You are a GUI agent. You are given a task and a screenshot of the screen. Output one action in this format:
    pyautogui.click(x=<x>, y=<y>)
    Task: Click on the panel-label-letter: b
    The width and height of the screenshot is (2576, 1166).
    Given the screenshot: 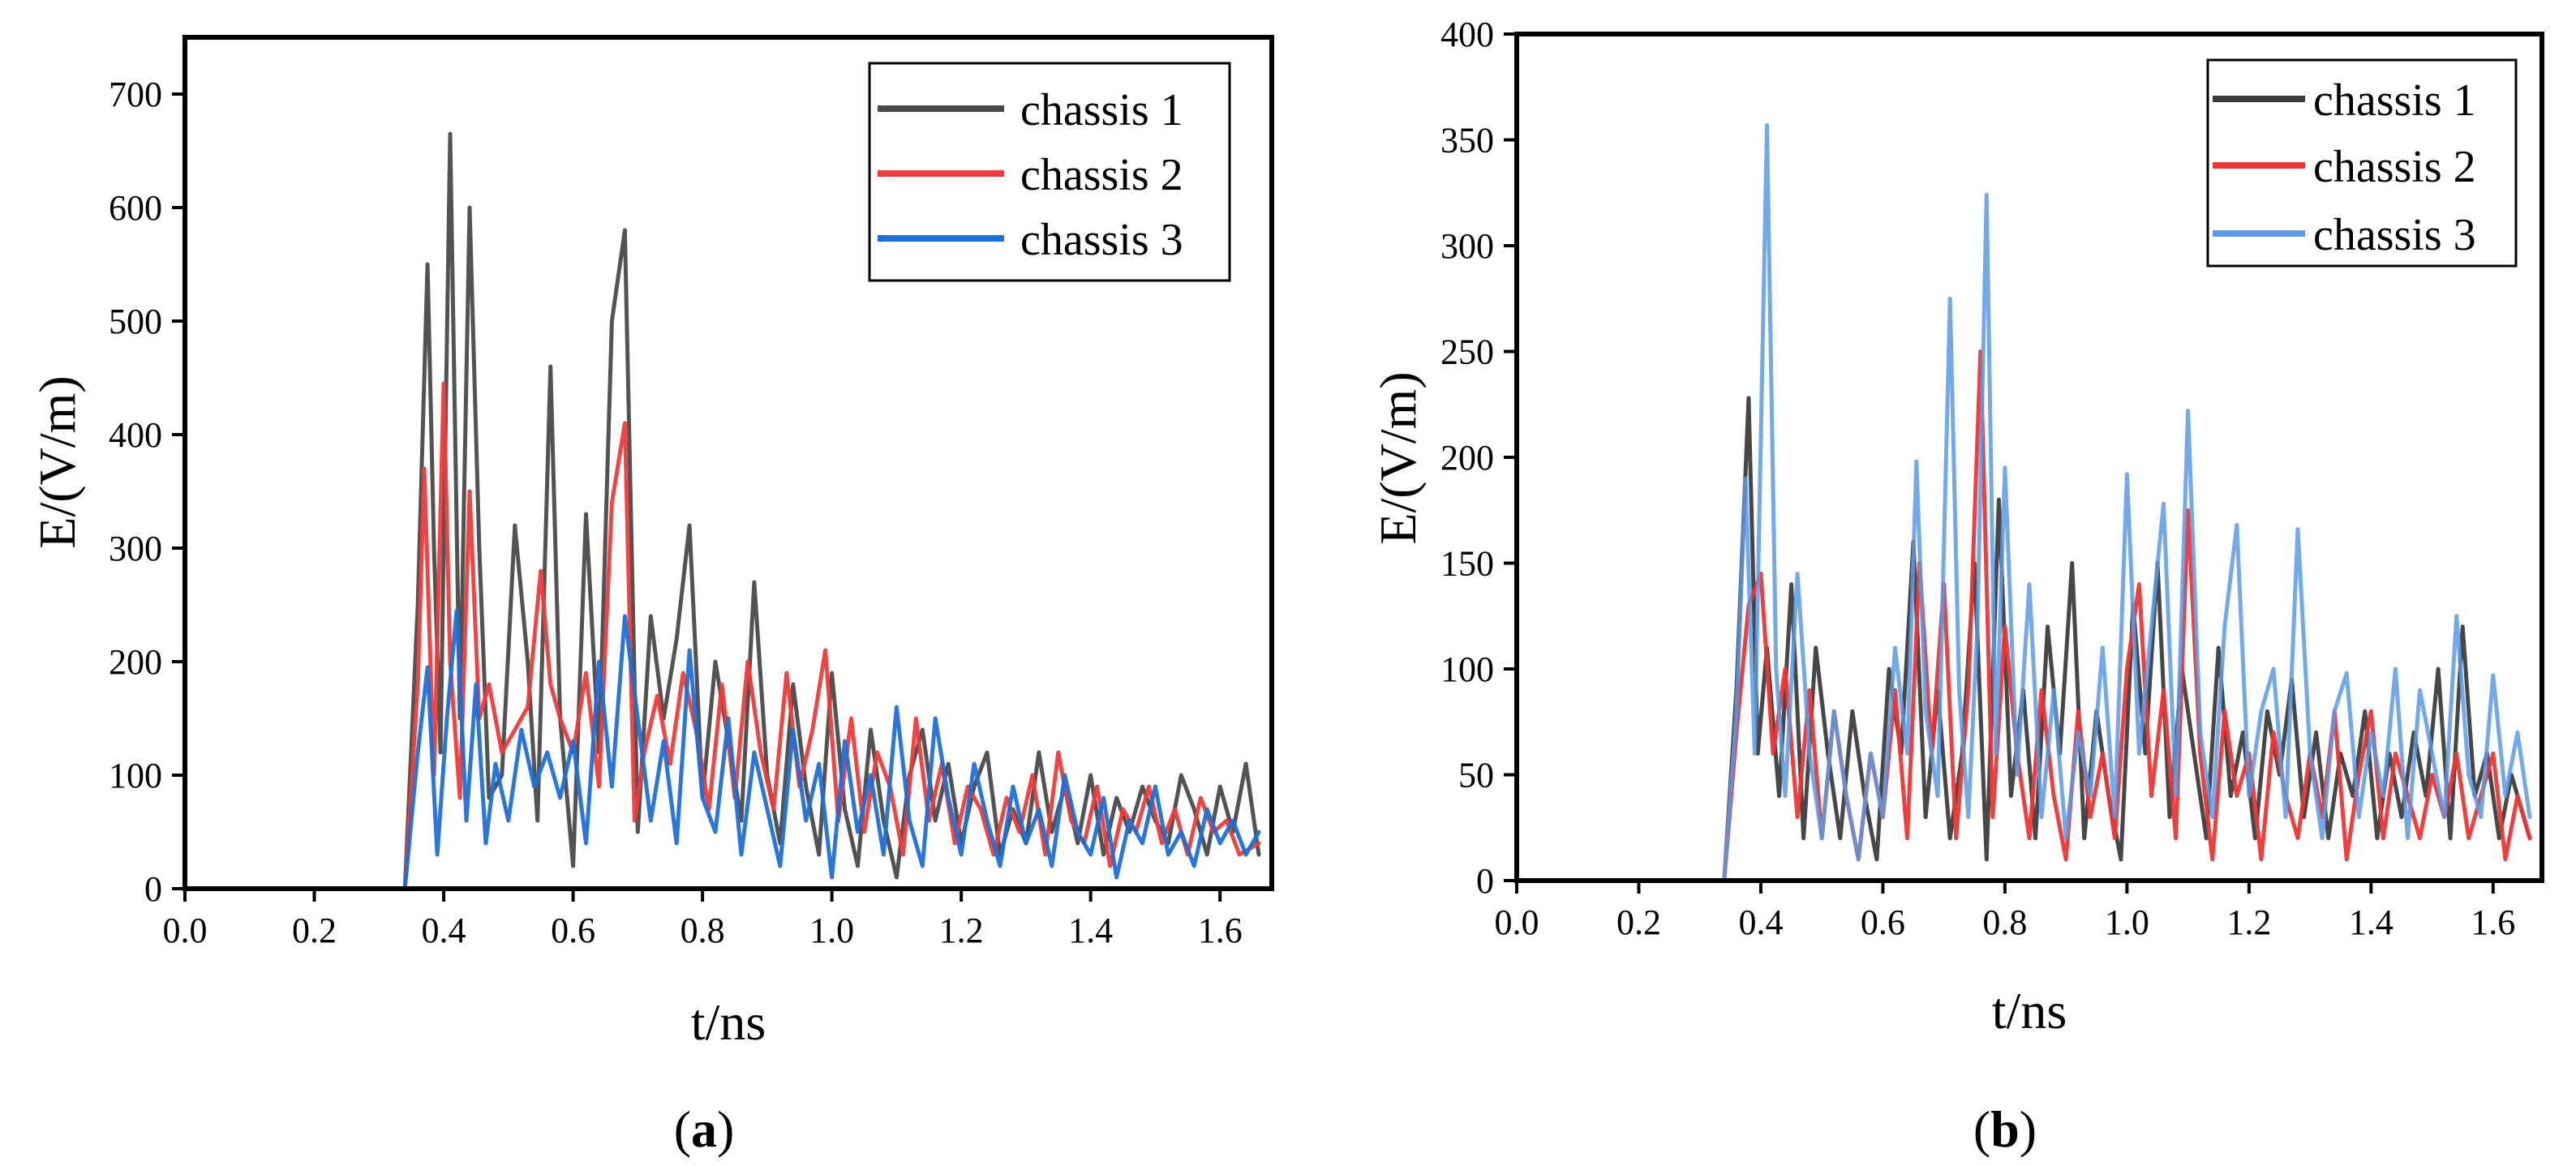 What is the action you would take?
    pyautogui.click(x=2005, y=1129)
    